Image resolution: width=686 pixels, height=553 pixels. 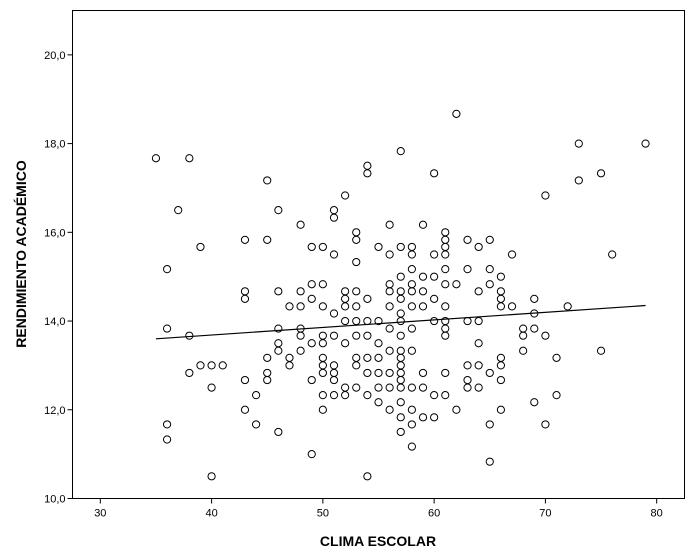 What do you see at coordinates (100, 514) in the screenshot?
I see `x-tick-label: 30` at bounding box center [100, 514].